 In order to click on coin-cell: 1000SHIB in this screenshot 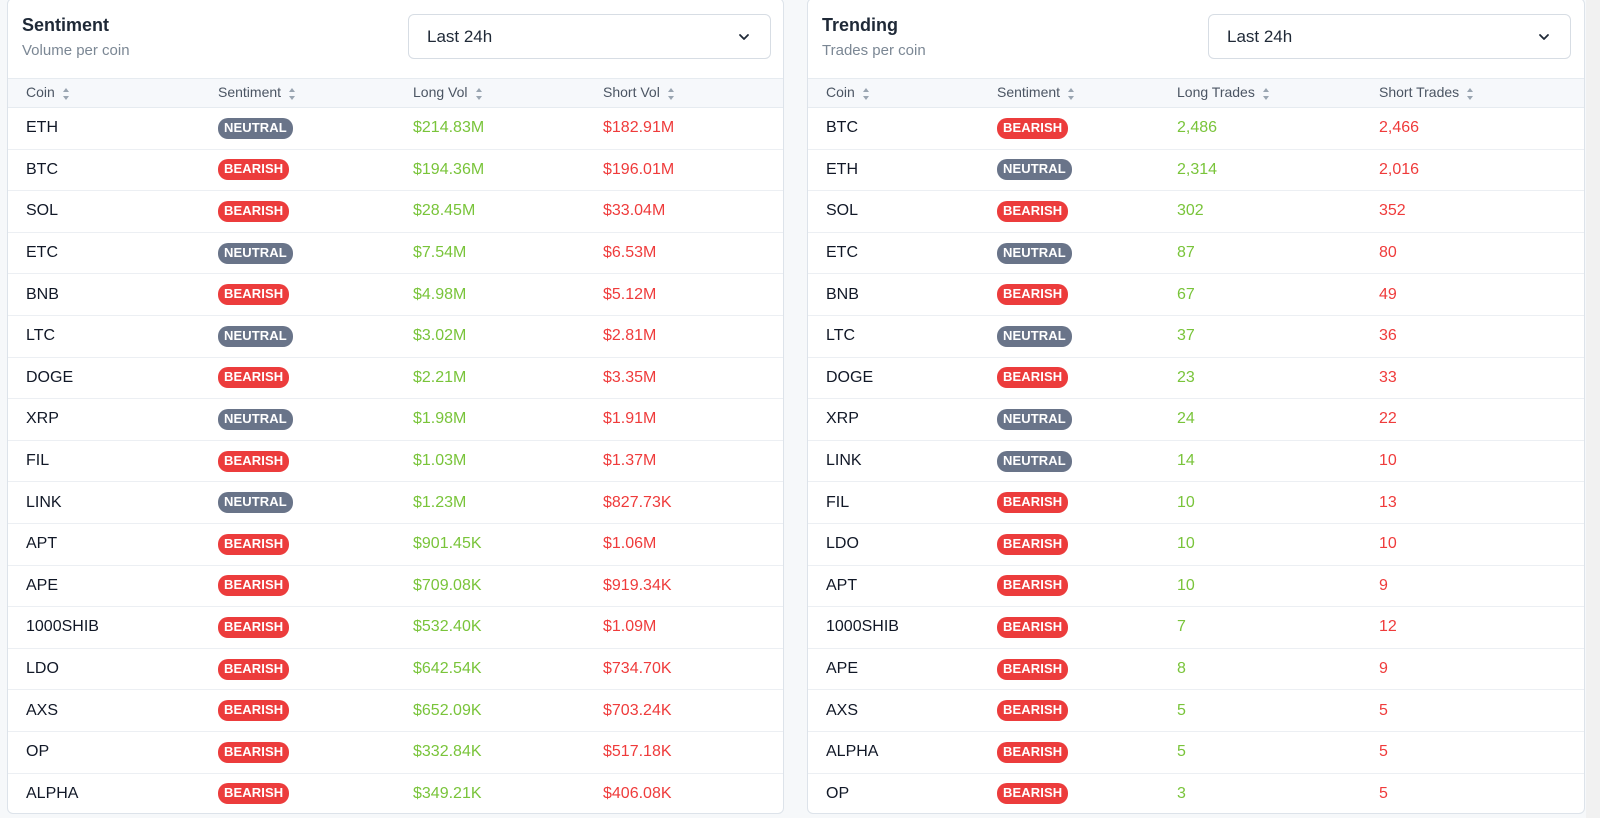, I will do `click(62, 627)`.